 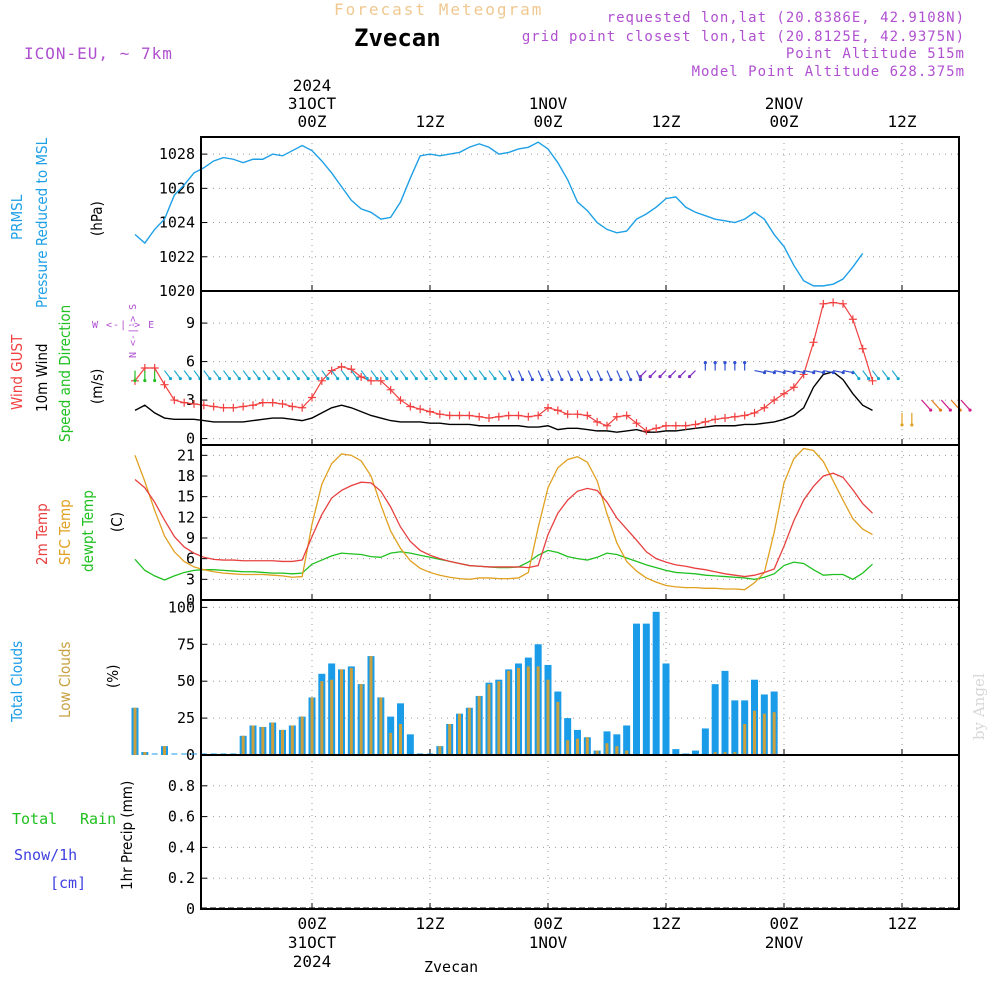 I want to click on location-title: Zvecan, so click(x=397, y=38).